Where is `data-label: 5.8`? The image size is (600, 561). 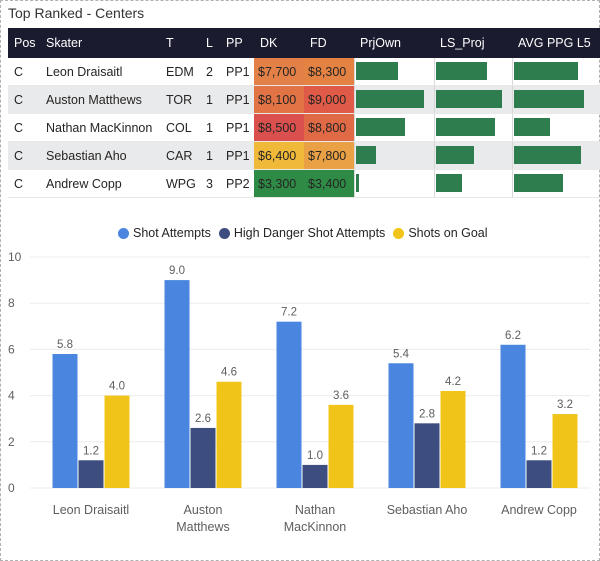
data-label: 5.8 is located at coordinates (65, 345).